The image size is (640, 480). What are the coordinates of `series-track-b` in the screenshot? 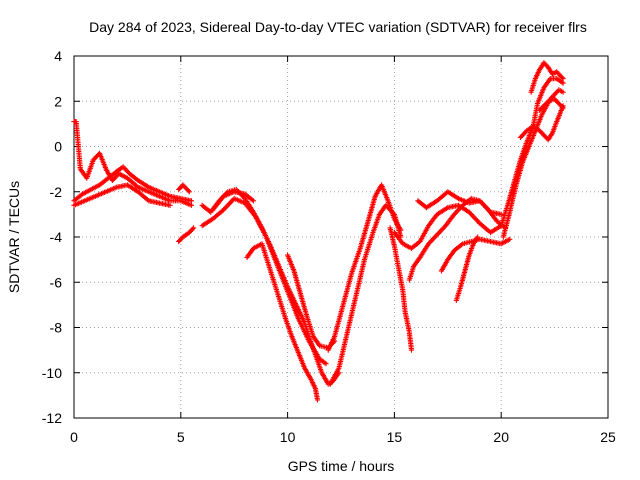 It's located at (133, 184).